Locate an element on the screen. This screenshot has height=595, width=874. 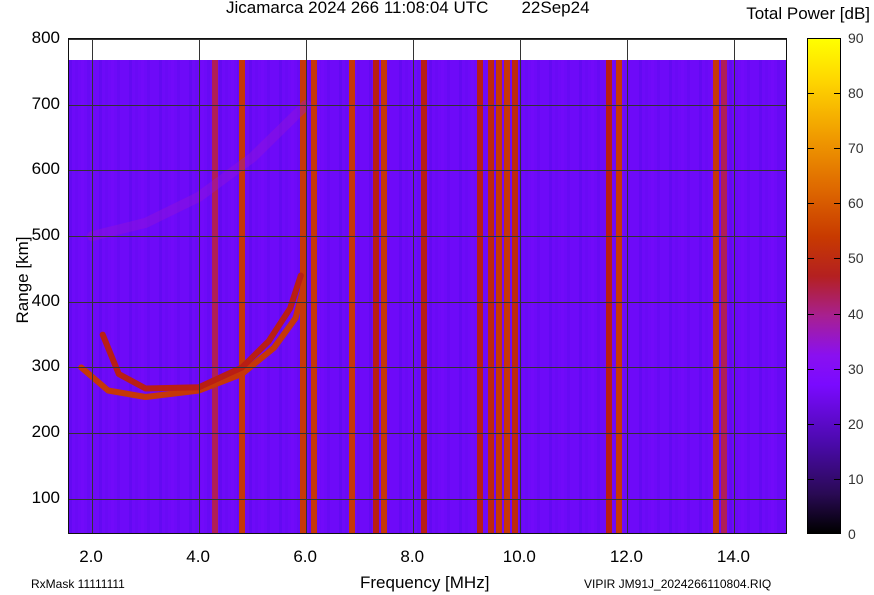
x-tick-label: 8.0 is located at coordinates (412, 556).